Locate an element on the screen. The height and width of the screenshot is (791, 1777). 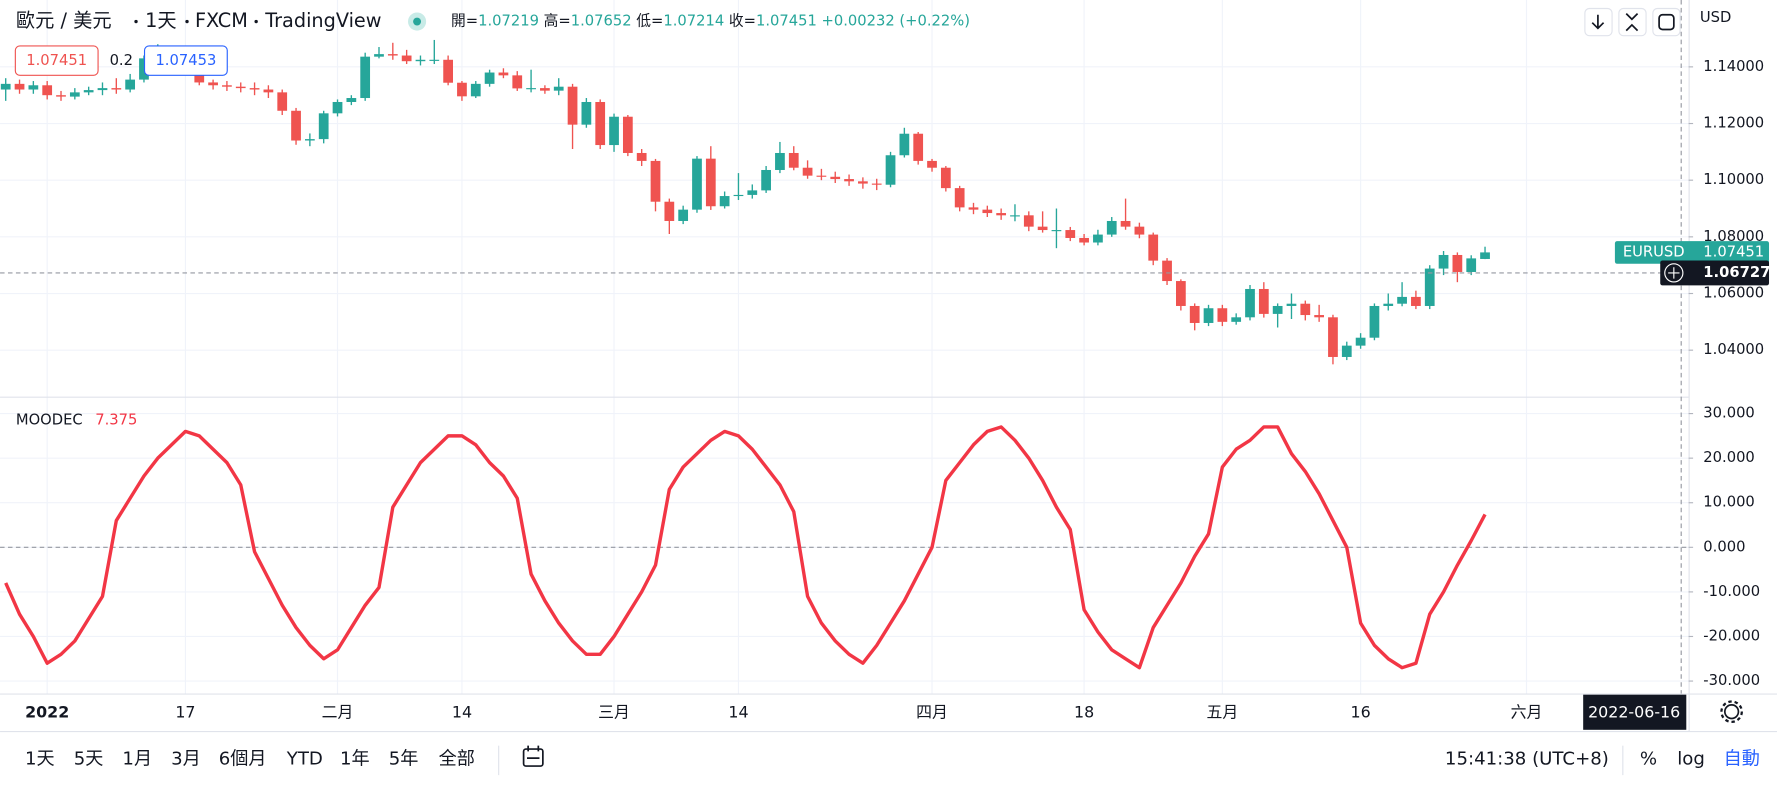
scale-option: 自動 is located at coordinates (1742, 758).